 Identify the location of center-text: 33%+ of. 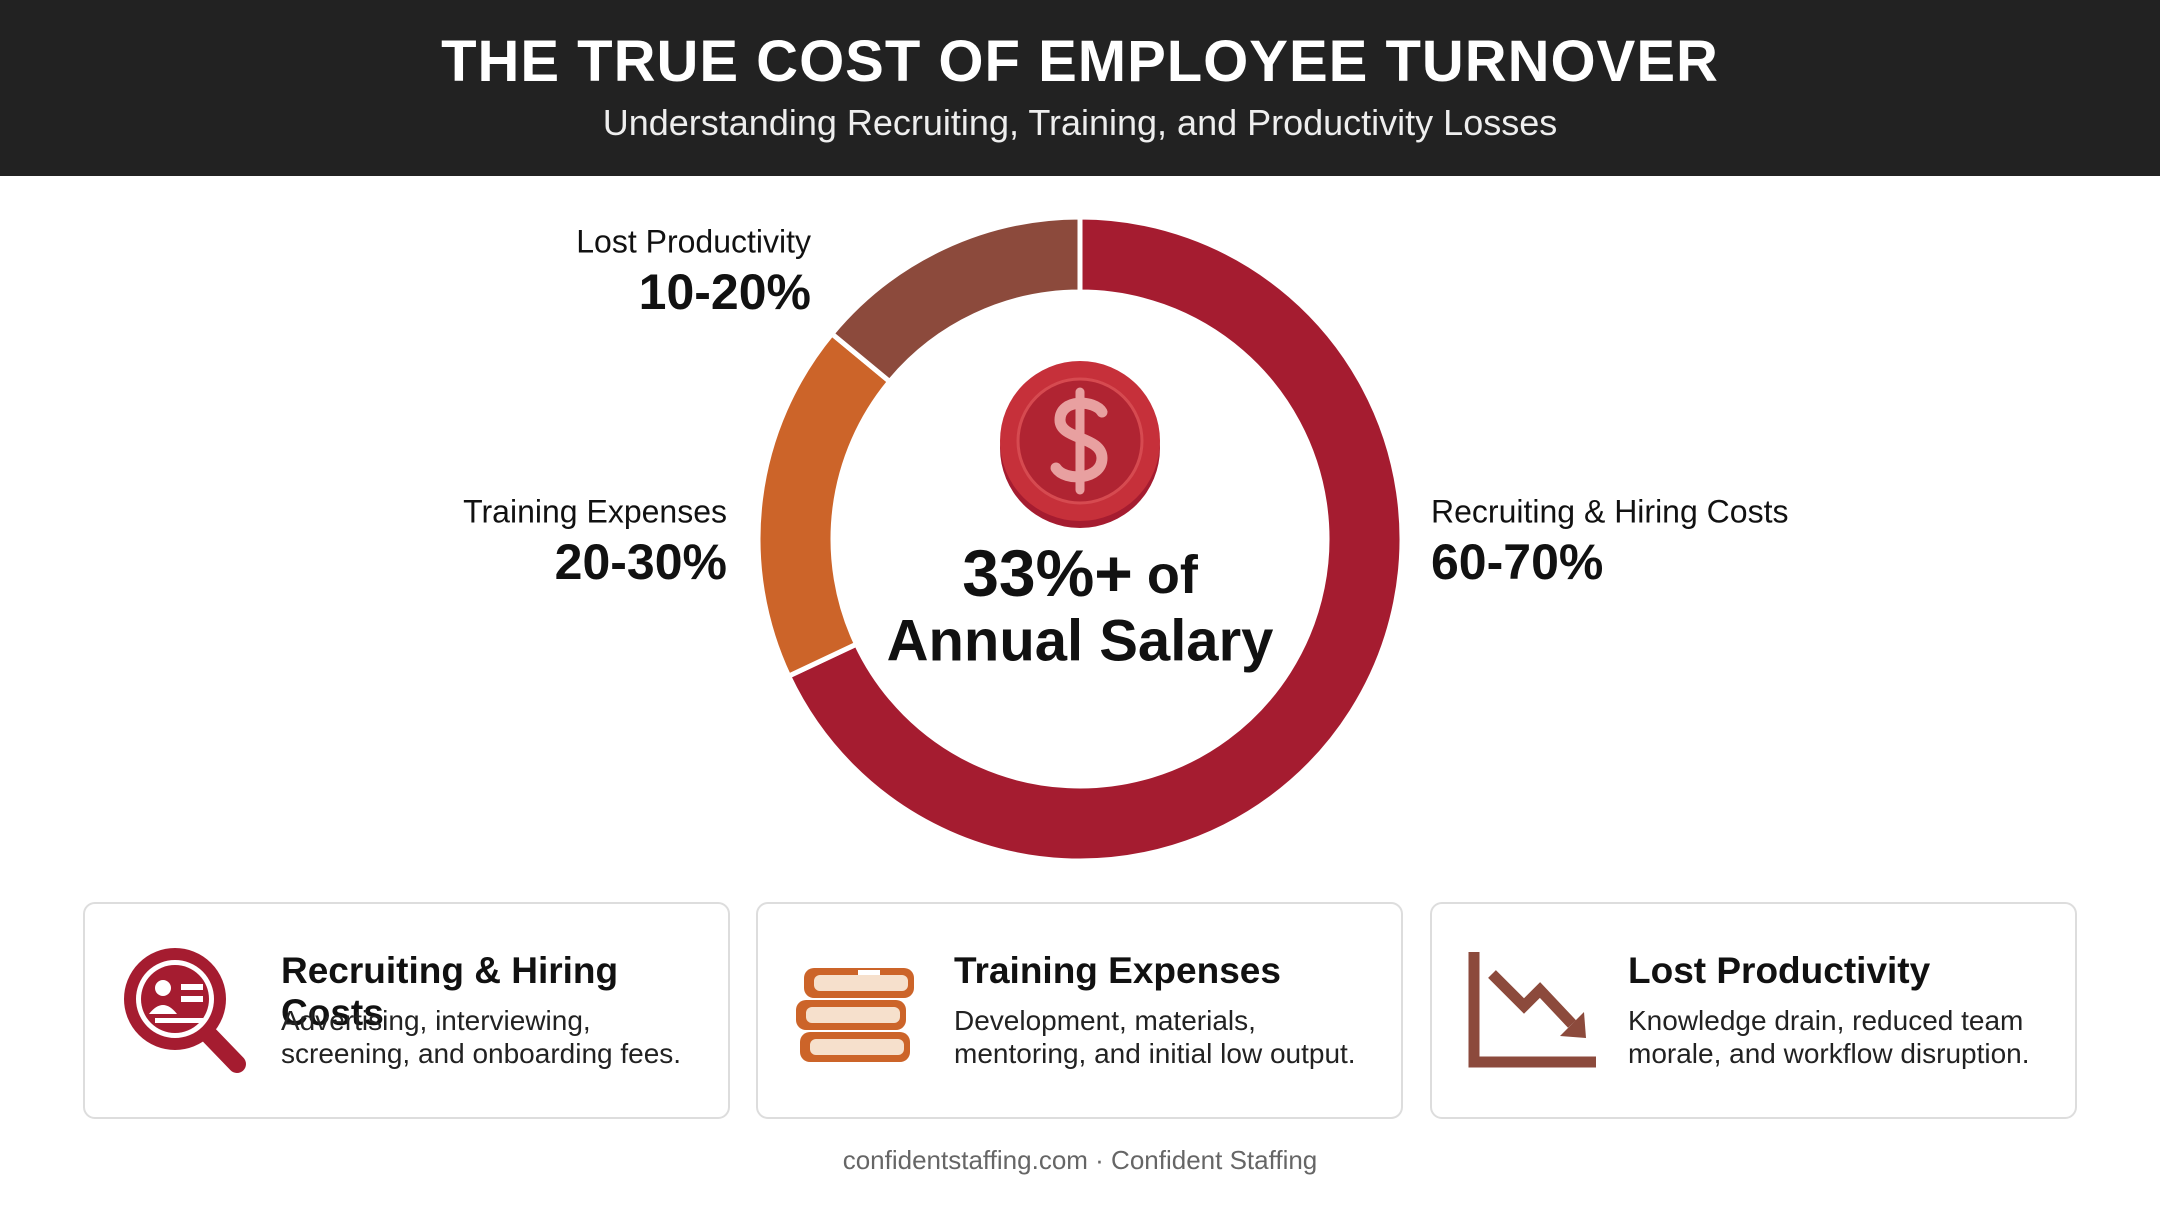
(1080, 573).